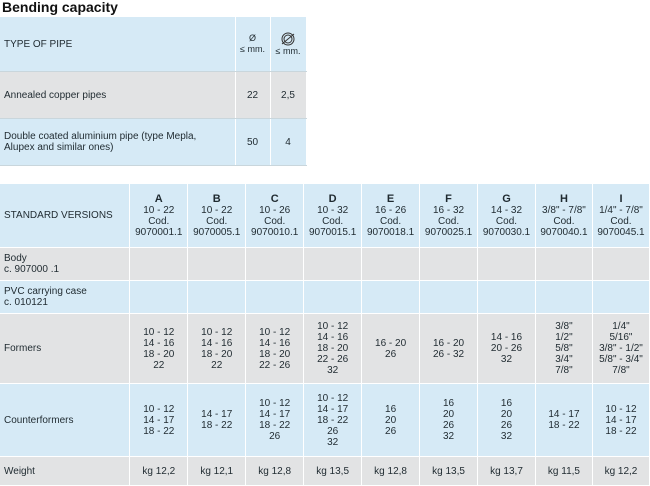 The image size is (650, 486). I want to click on version-range: 10 - 26, so click(275, 210).